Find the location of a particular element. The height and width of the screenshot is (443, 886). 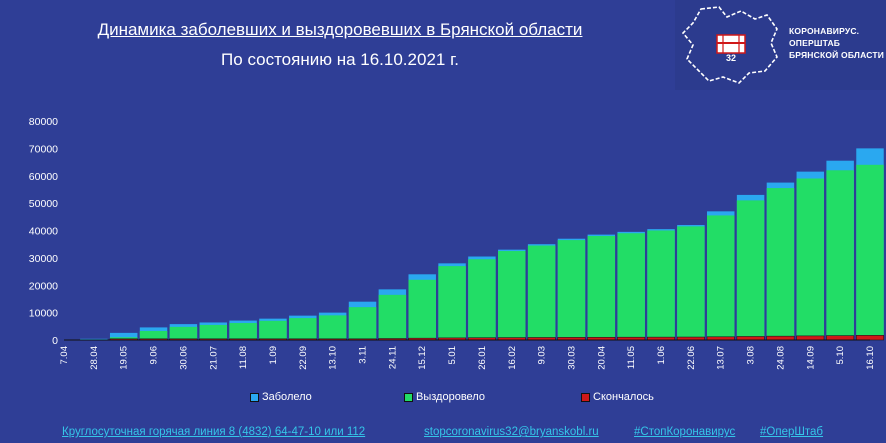

x-tick-label: 9.06 is located at coordinates (154, 355).